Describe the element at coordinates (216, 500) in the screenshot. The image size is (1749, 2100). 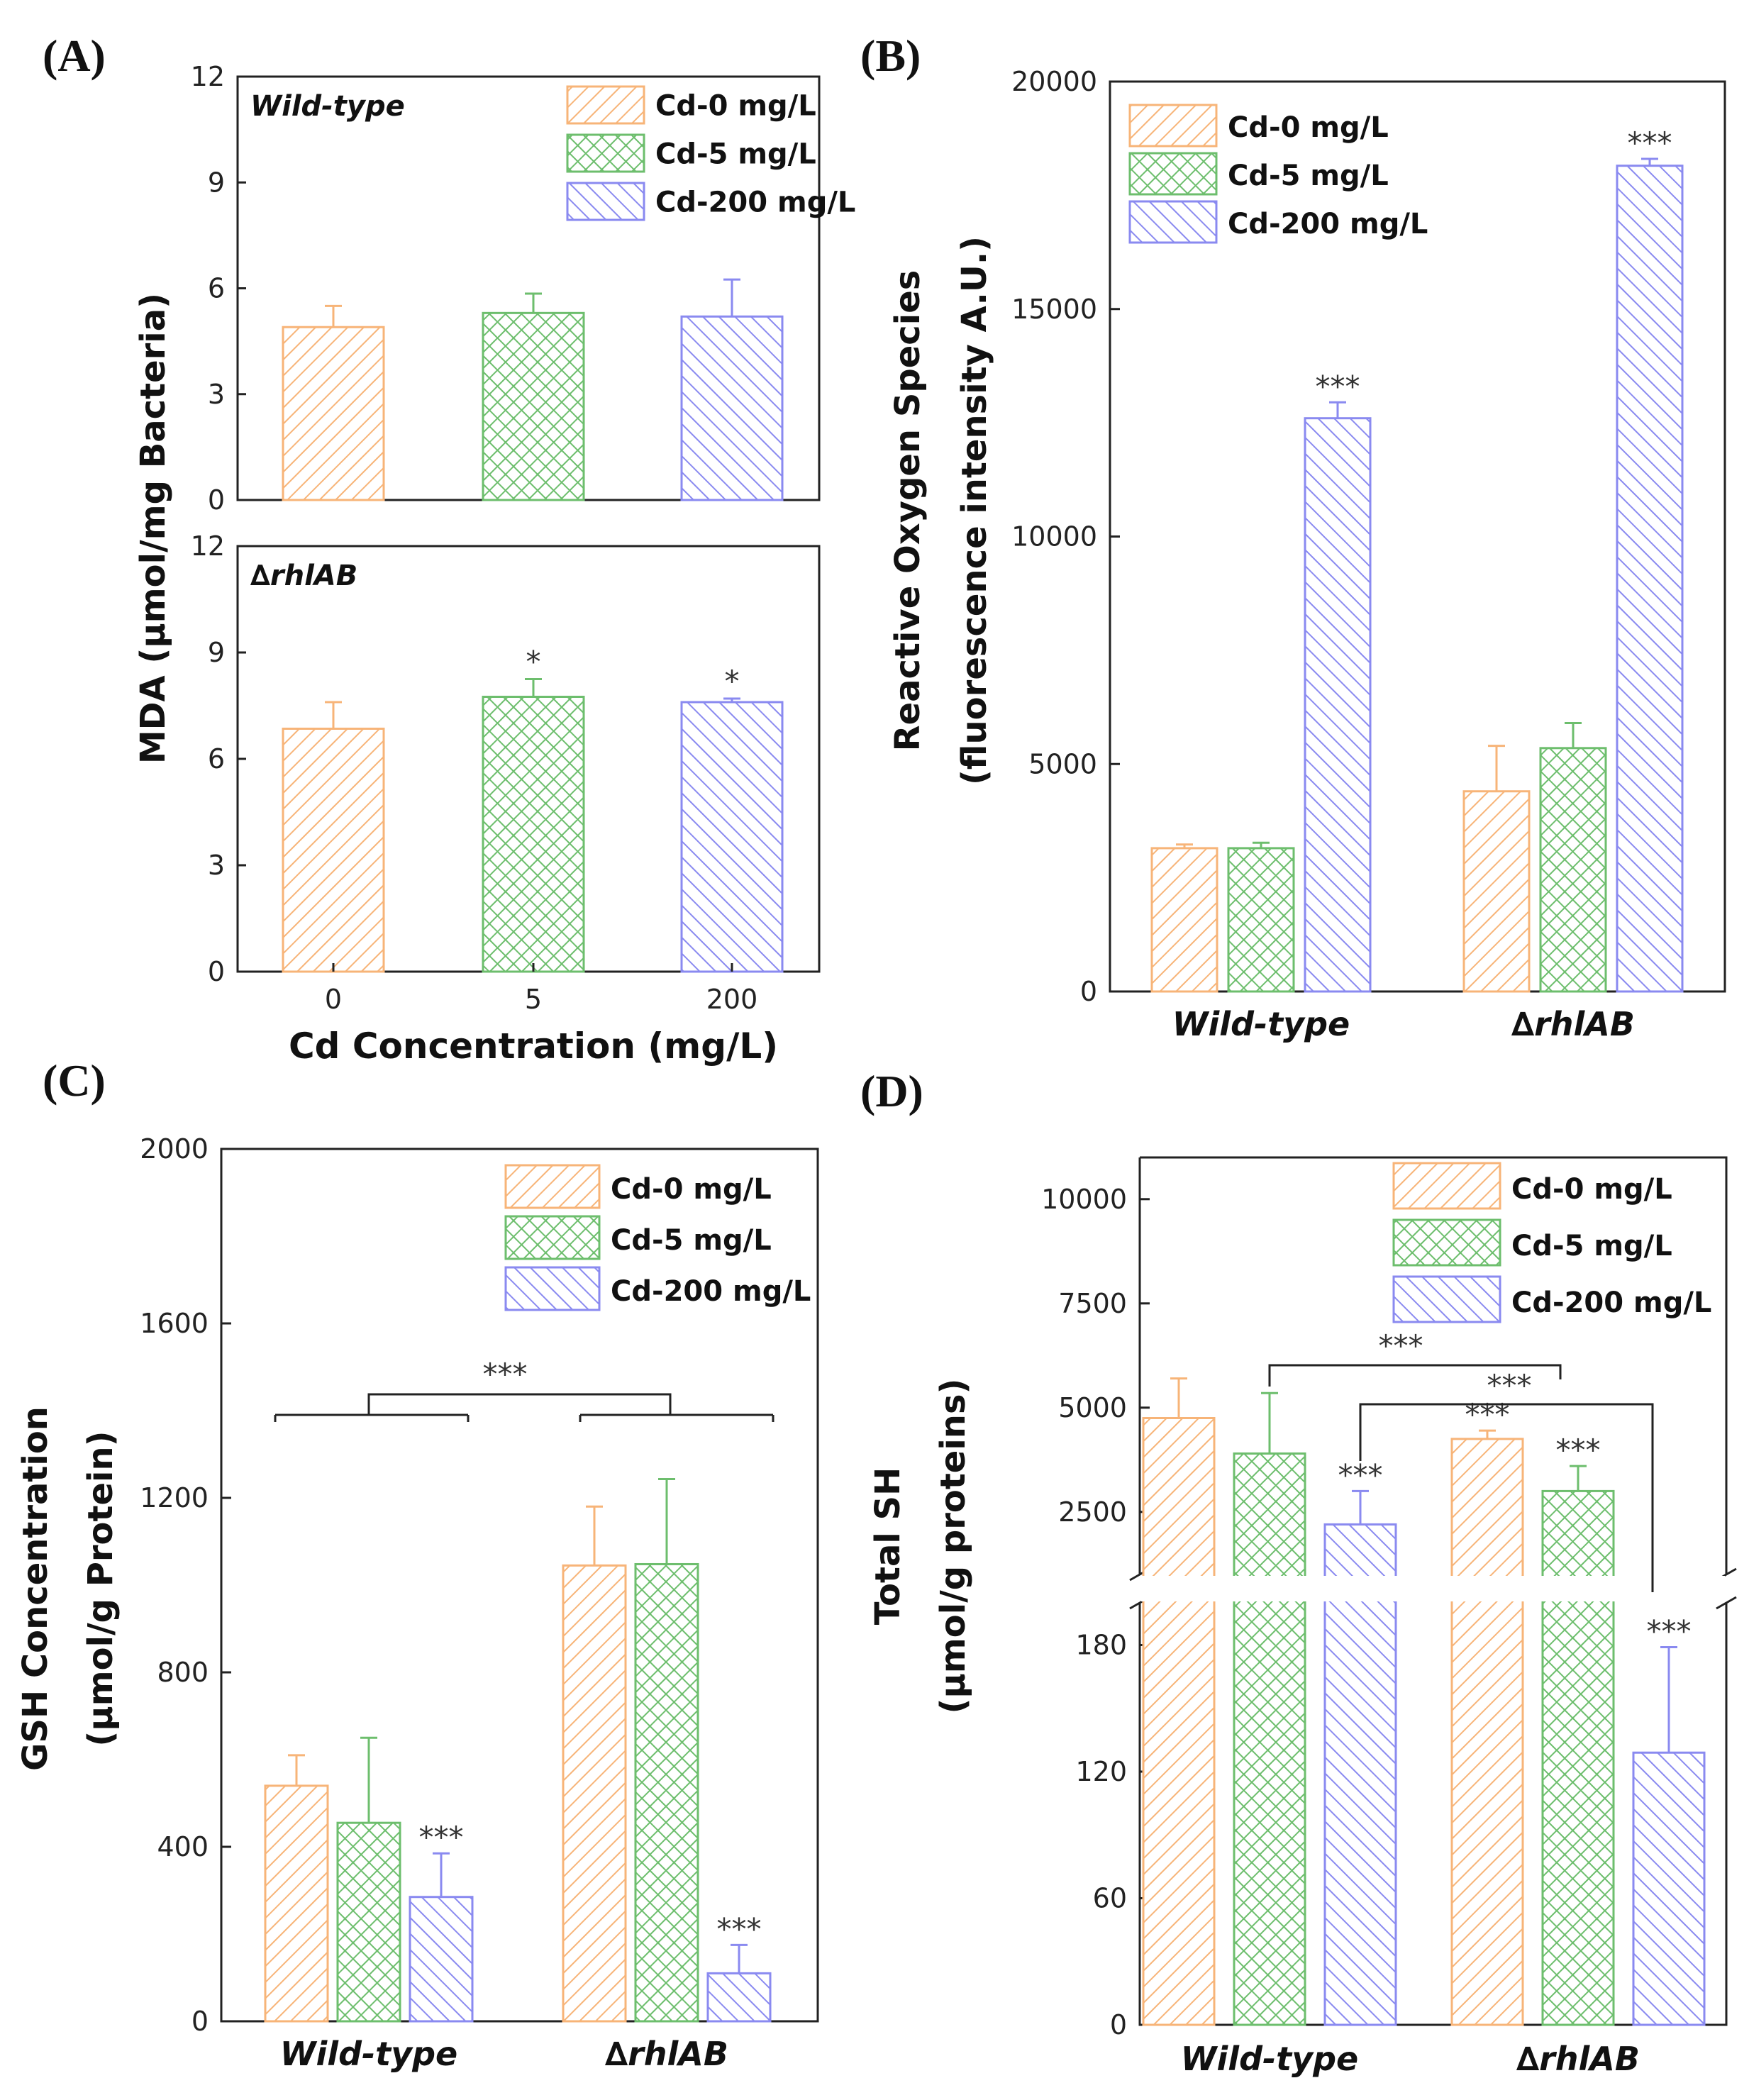
I see `panel-a-yticklabel: 0` at that location.